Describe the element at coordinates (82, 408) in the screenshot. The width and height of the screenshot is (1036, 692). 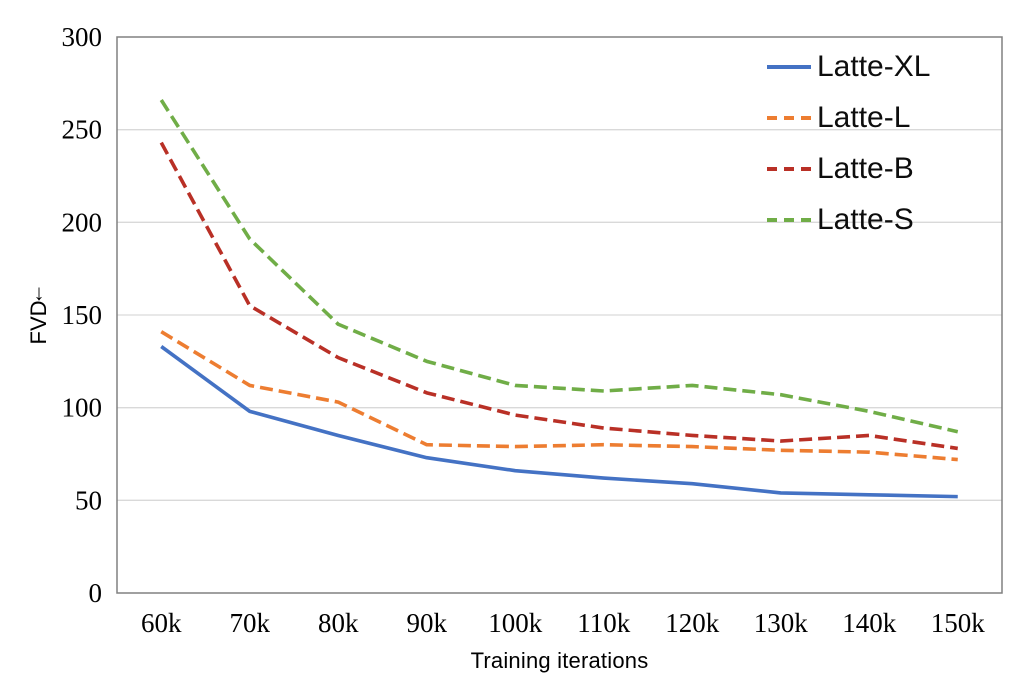
I see `y-tick-label: 100` at that location.